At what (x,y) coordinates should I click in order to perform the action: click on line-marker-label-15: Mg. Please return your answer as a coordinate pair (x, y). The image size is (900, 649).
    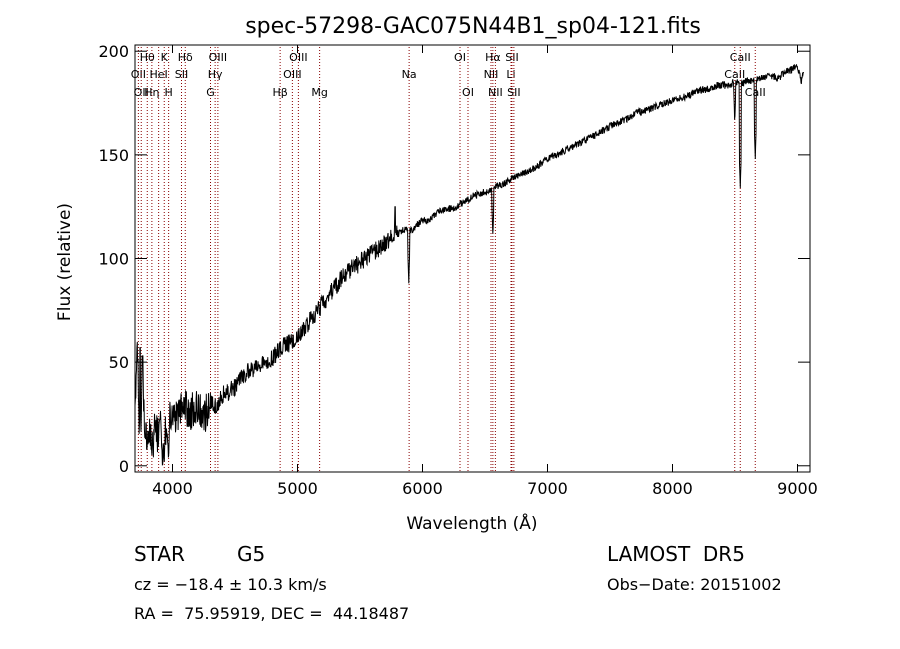
    Looking at the image, I should click on (319, 92).